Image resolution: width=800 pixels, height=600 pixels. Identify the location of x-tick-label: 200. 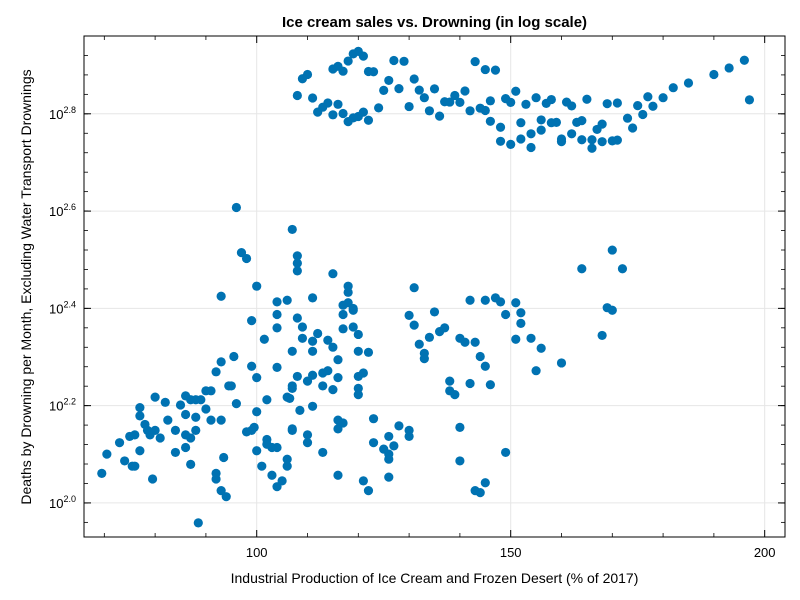
(765, 552).